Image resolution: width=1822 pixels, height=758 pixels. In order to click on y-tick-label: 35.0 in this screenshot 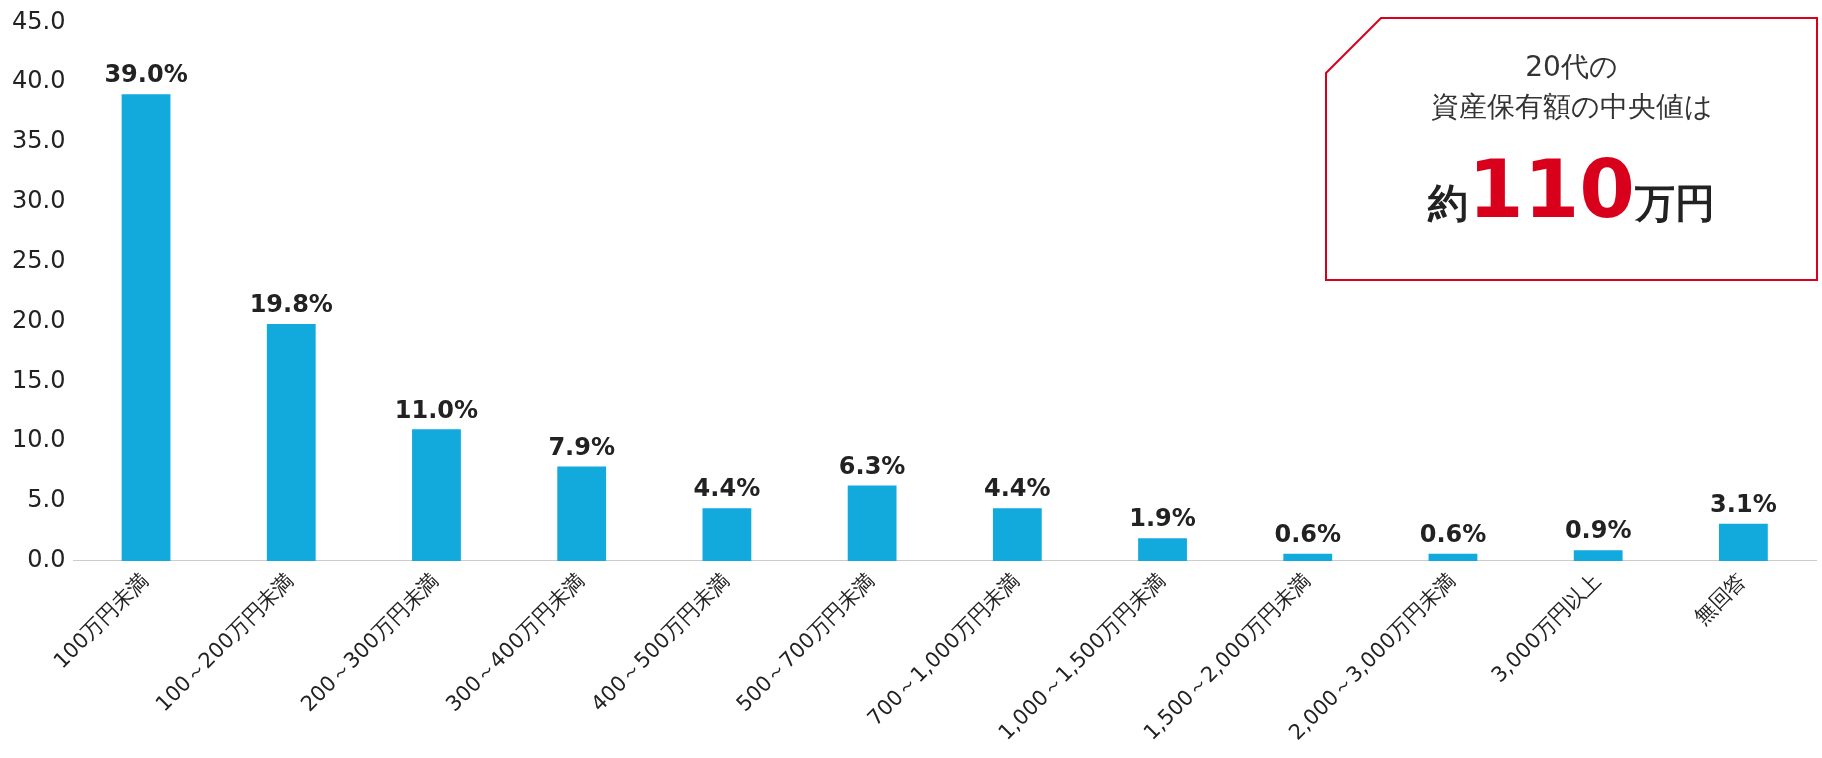, I will do `click(39, 140)`.